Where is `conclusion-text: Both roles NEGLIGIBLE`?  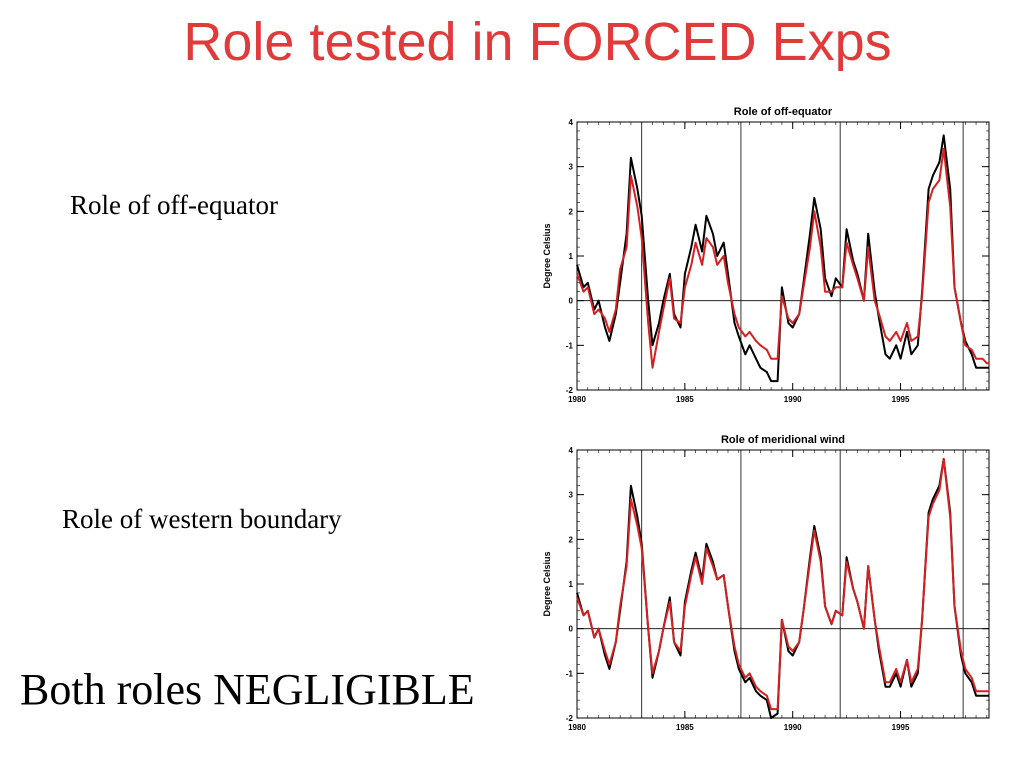 conclusion-text: Both roles NEGLIGIBLE is located at coordinates (247, 689).